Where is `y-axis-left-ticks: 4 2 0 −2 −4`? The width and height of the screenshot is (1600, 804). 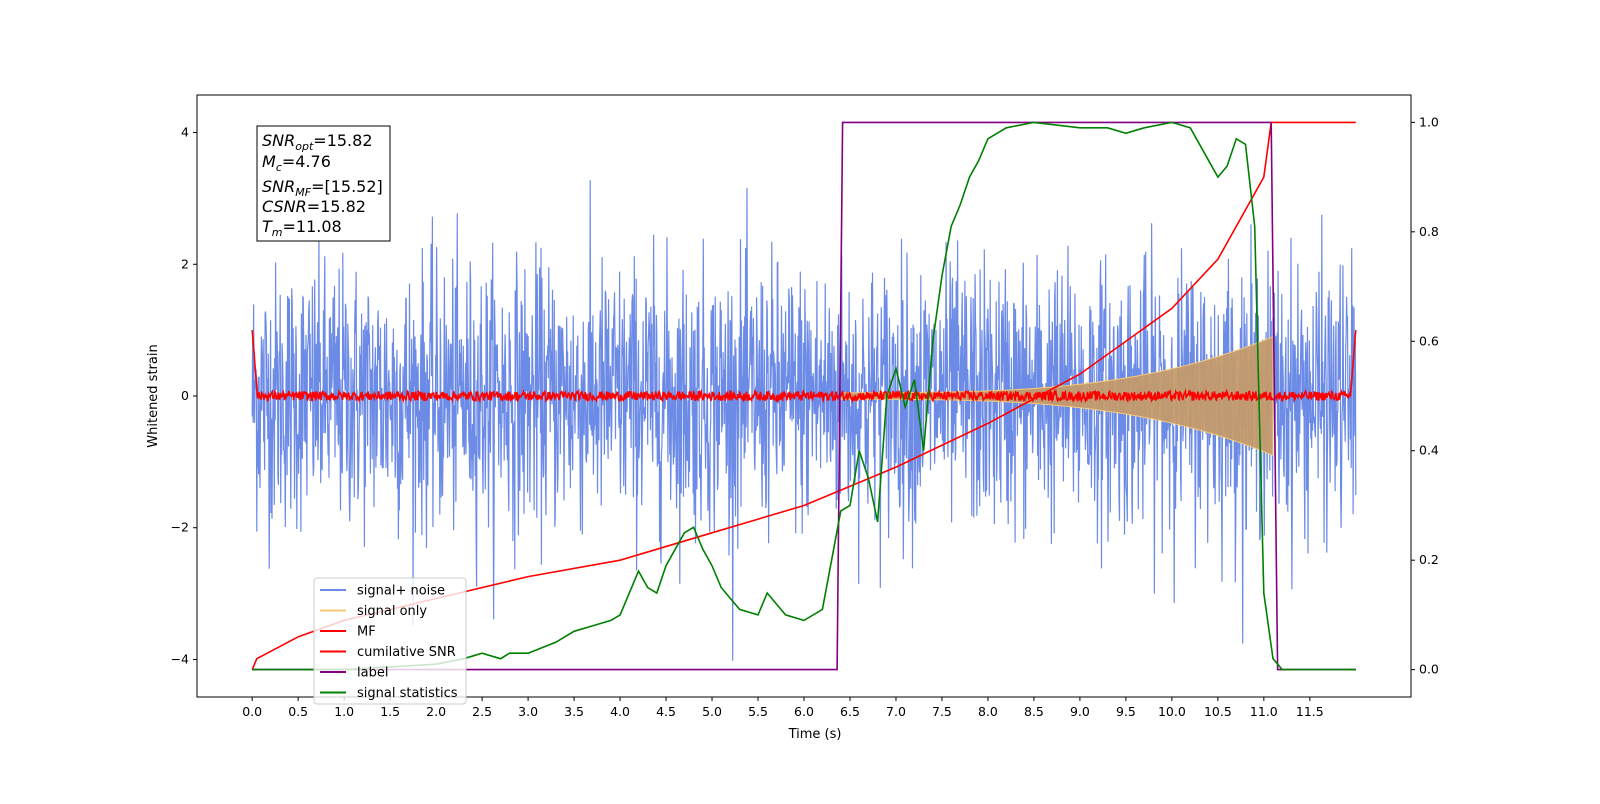 y-axis-left-ticks: 4 2 0 −2 −4 is located at coordinates (184, 395).